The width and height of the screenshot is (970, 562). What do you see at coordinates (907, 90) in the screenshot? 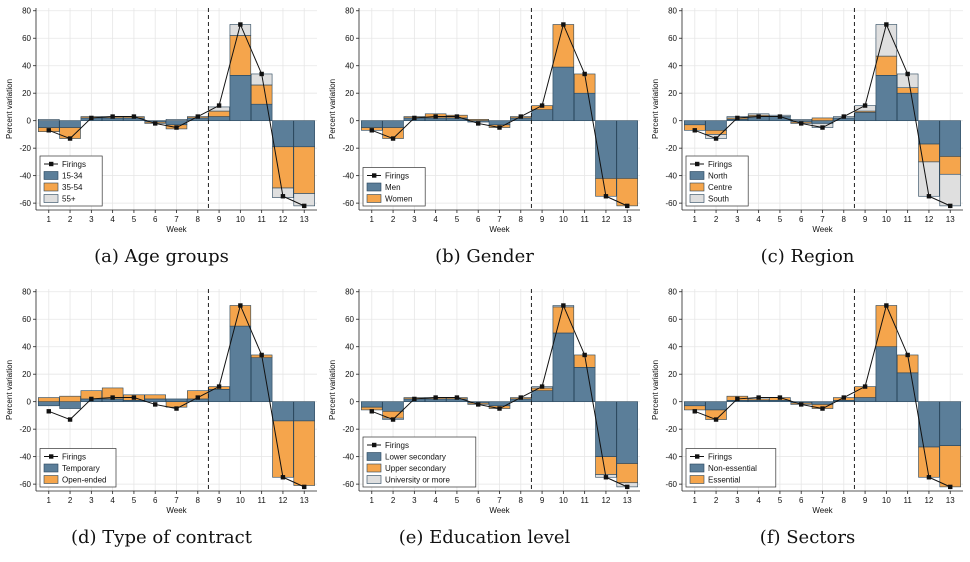
I see `bar-centre` at bounding box center [907, 90].